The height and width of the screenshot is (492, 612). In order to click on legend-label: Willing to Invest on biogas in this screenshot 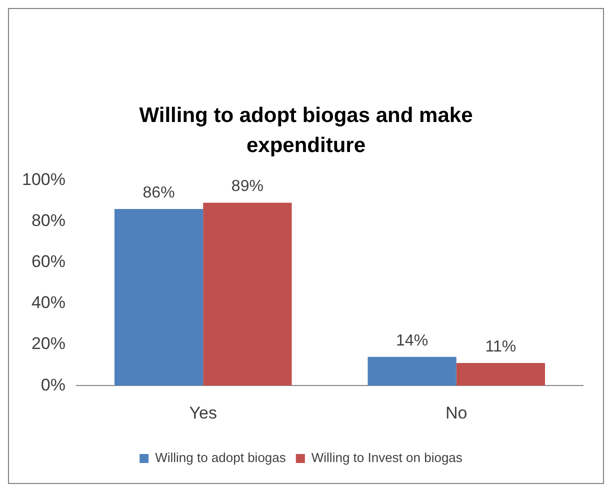, I will do `click(387, 458)`.